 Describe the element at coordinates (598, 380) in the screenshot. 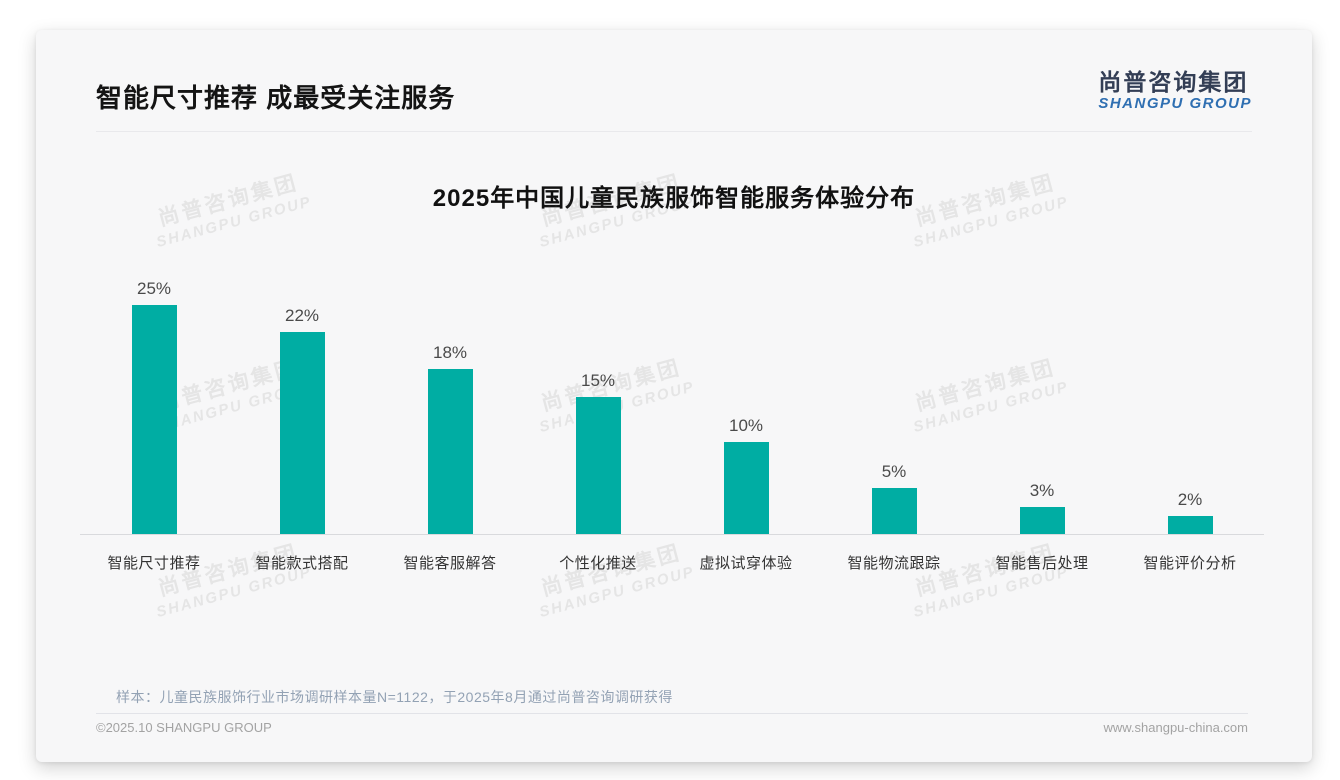

I see `bar-value-label: 15%` at that location.